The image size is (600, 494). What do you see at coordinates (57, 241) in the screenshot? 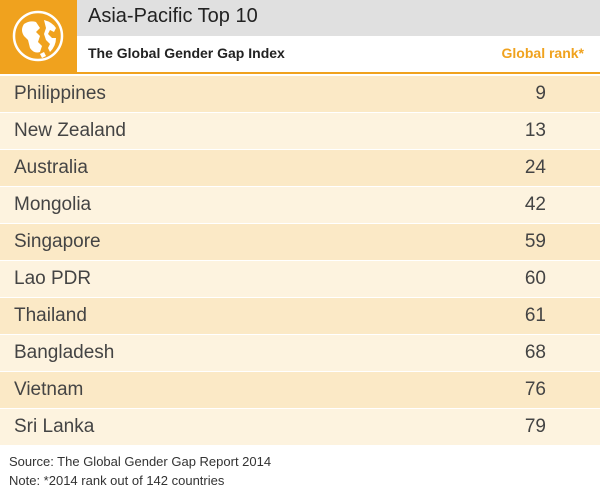
I see `country-label: Singapore` at bounding box center [57, 241].